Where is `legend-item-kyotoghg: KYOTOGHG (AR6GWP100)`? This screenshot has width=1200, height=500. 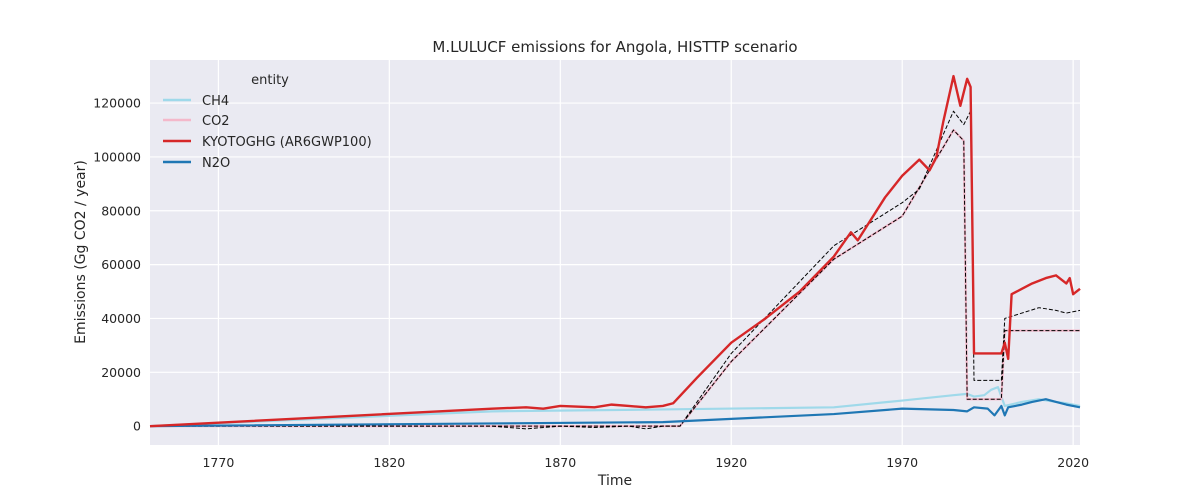 legend-item-kyotoghg: KYOTOGHG (AR6GWP100) is located at coordinates (267, 142).